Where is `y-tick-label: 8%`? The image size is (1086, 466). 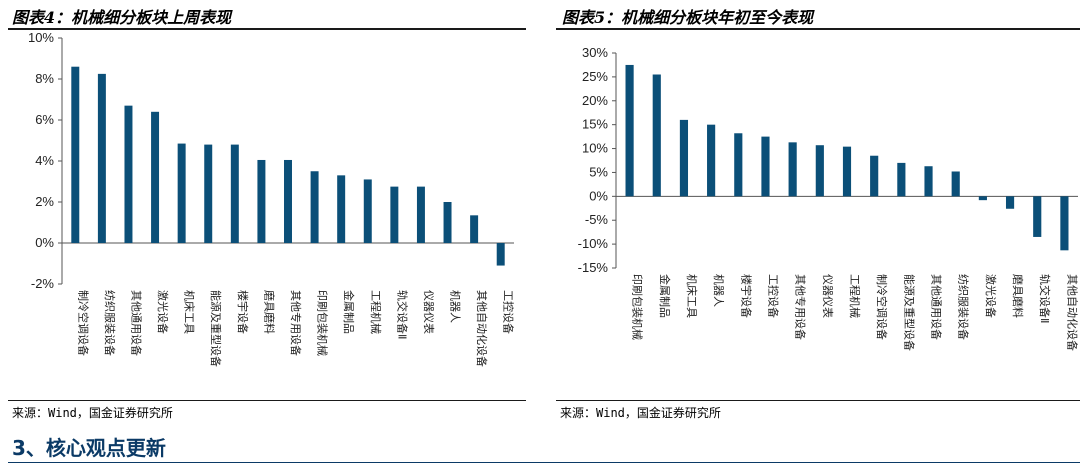
y-tick-label: 8% is located at coordinates (44, 78).